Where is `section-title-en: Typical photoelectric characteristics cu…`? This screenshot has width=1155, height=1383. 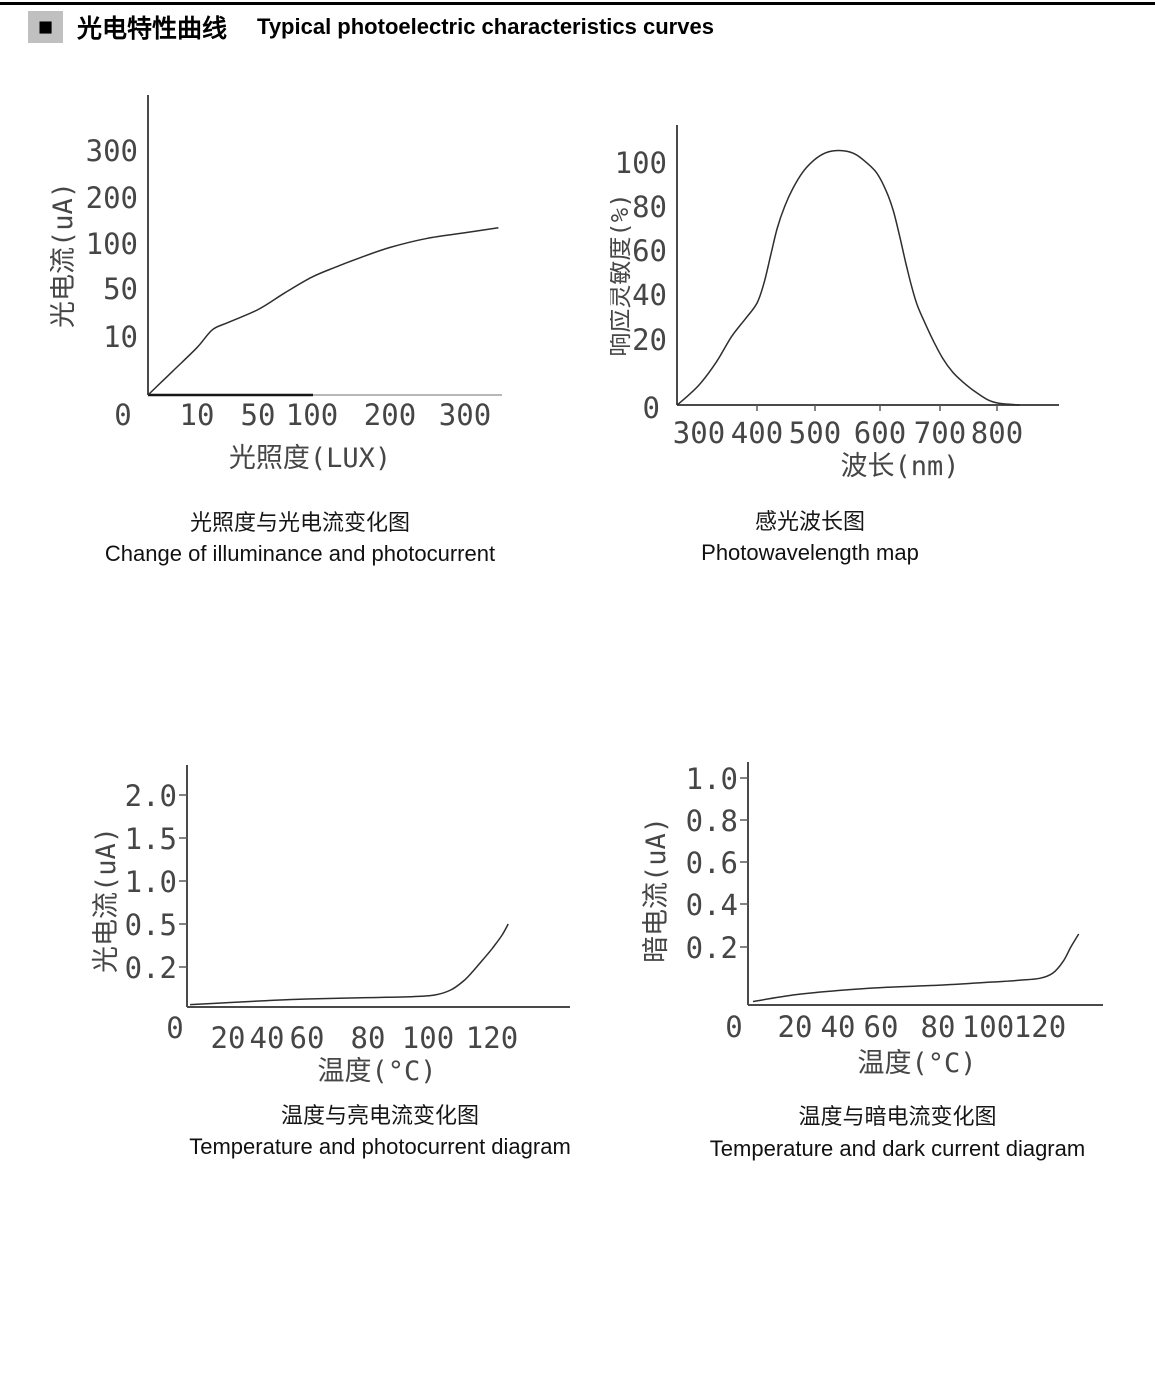 section-title-en: Typical photoelectric characteristics cu… is located at coordinates (485, 26).